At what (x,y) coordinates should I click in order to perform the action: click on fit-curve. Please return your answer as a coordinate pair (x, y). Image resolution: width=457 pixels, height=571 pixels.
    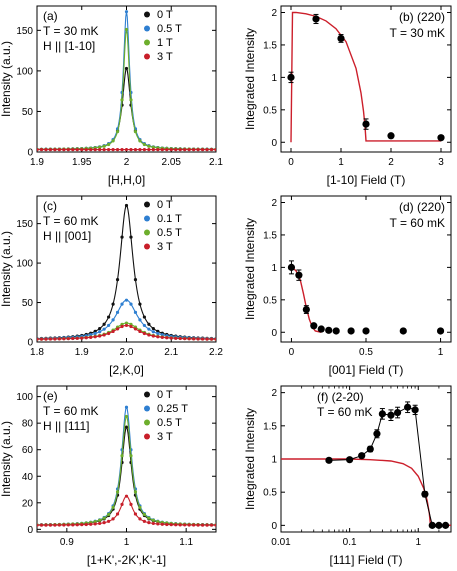
    Looking at the image, I should click on (365, 77).